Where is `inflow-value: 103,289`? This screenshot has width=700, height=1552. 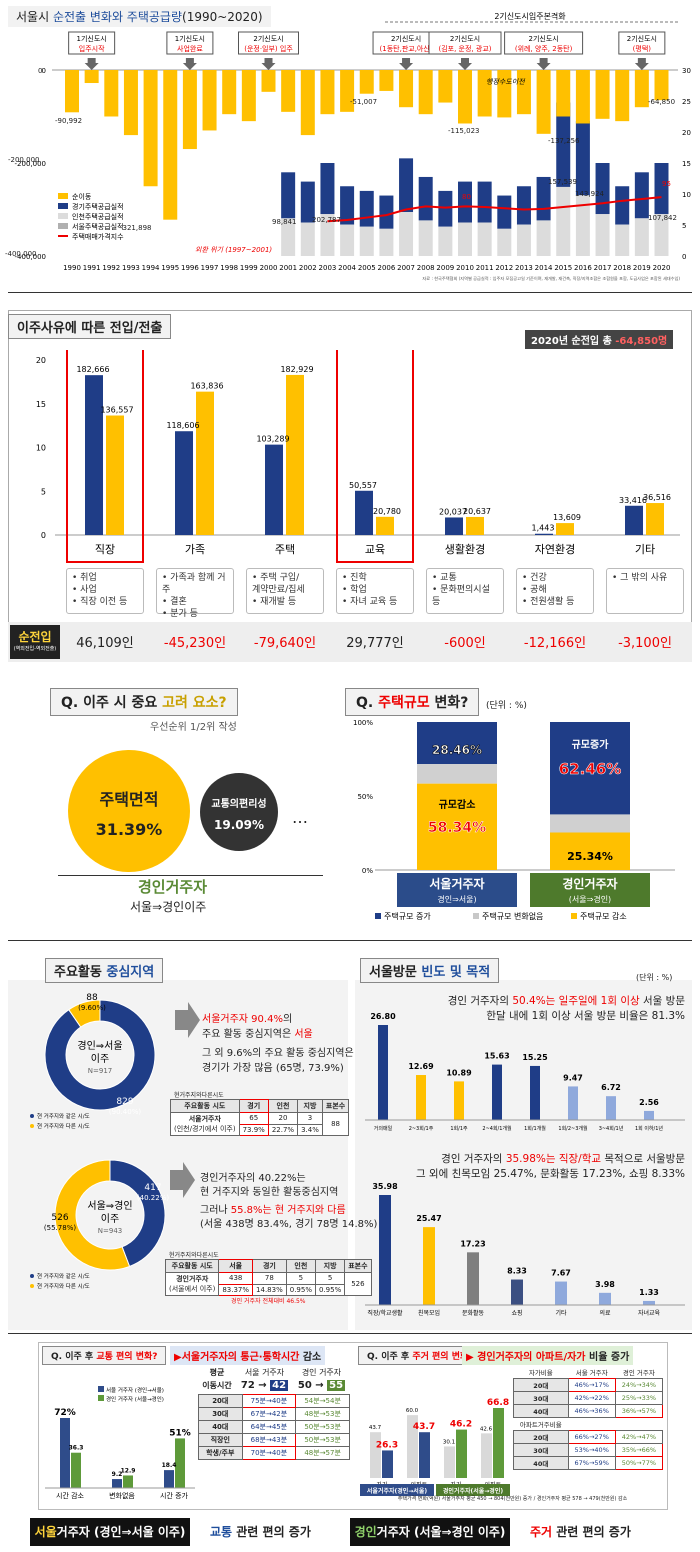 inflow-value: 103,289 is located at coordinates (272, 439).